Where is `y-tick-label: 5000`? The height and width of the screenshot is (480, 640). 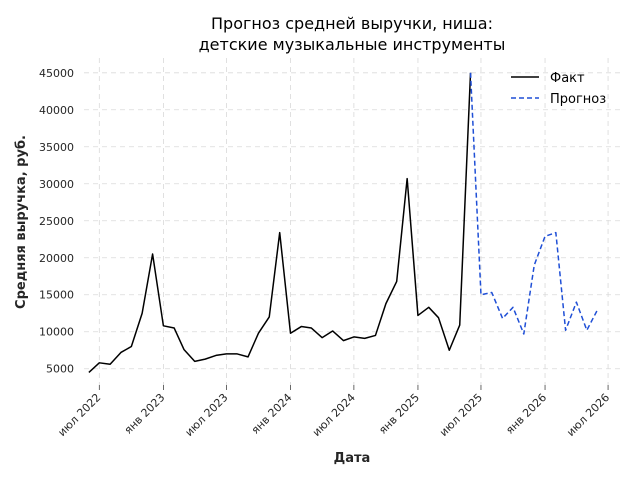 y-tick-label: 5000 is located at coordinates (60, 369).